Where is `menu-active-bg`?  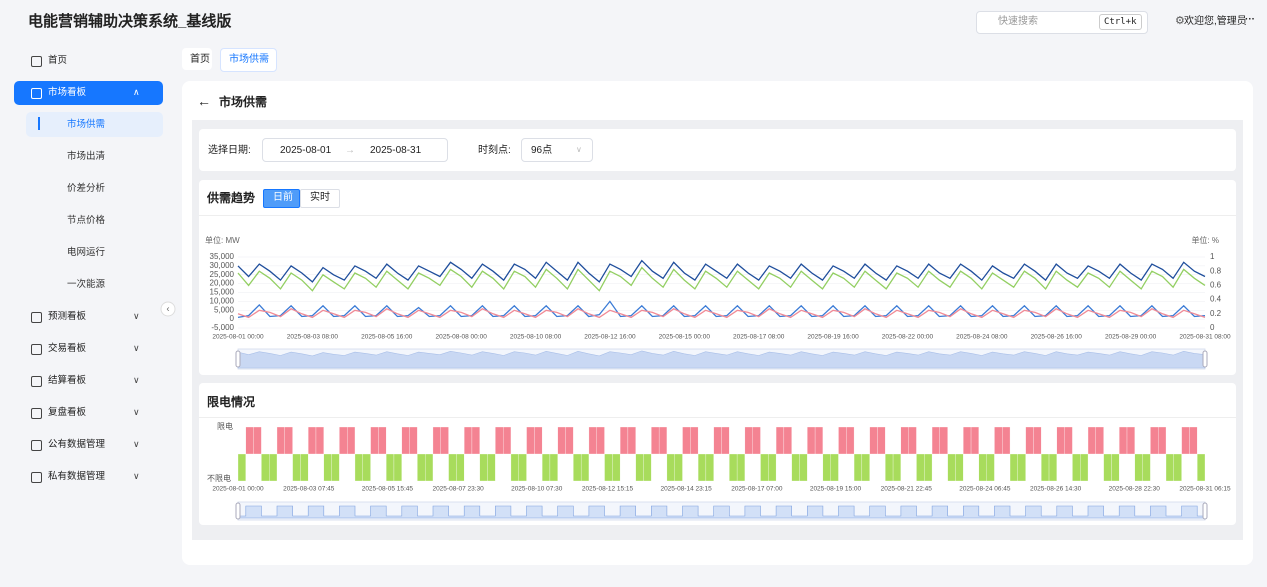 menu-active-bg is located at coordinates (88, 93).